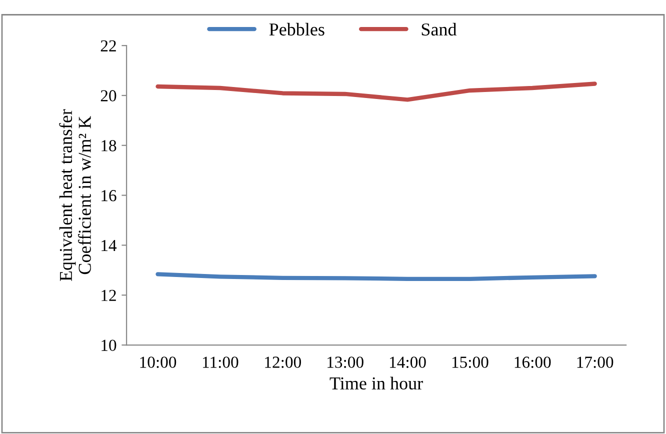  I want to click on legend-label: Sand, so click(439, 29).